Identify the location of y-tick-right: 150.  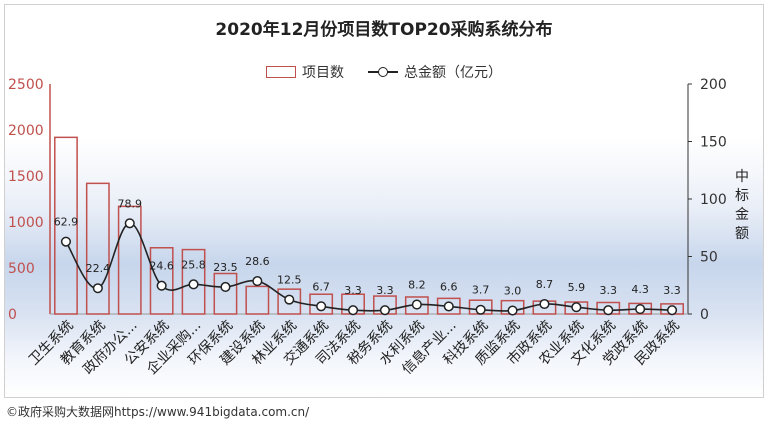
(713, 143).